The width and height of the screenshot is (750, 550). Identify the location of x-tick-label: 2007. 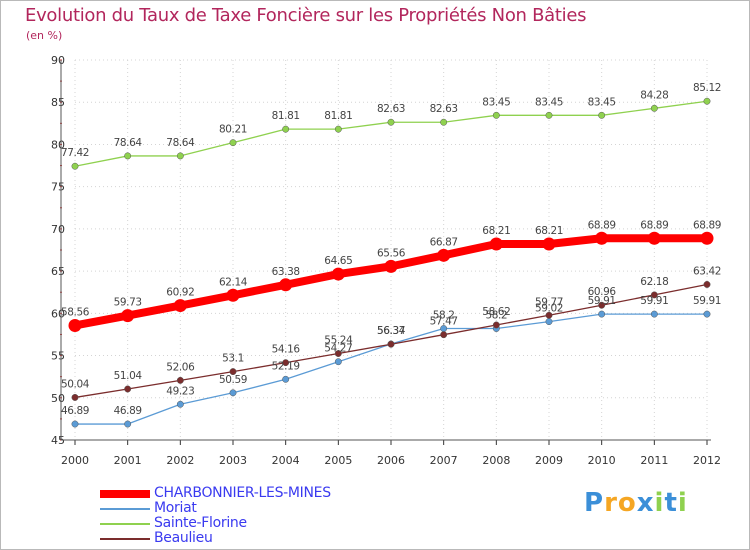
(444, 460).